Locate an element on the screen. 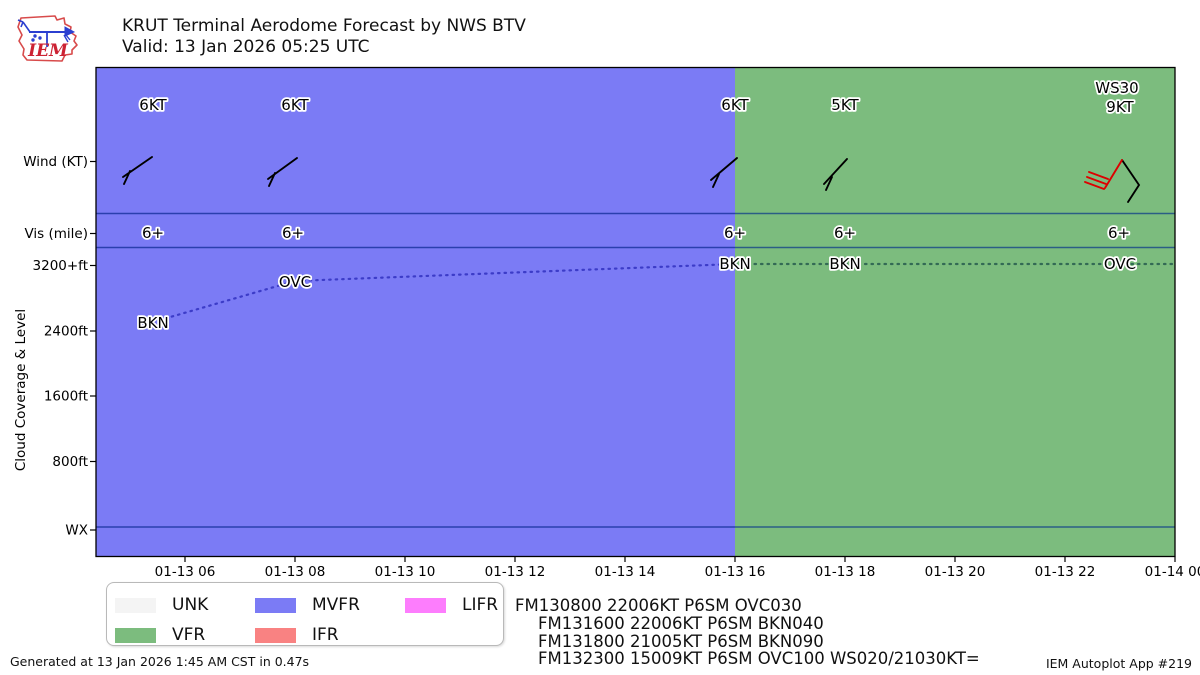  legend-item-mvfr: MVFR is located at coordinates (330, 605).